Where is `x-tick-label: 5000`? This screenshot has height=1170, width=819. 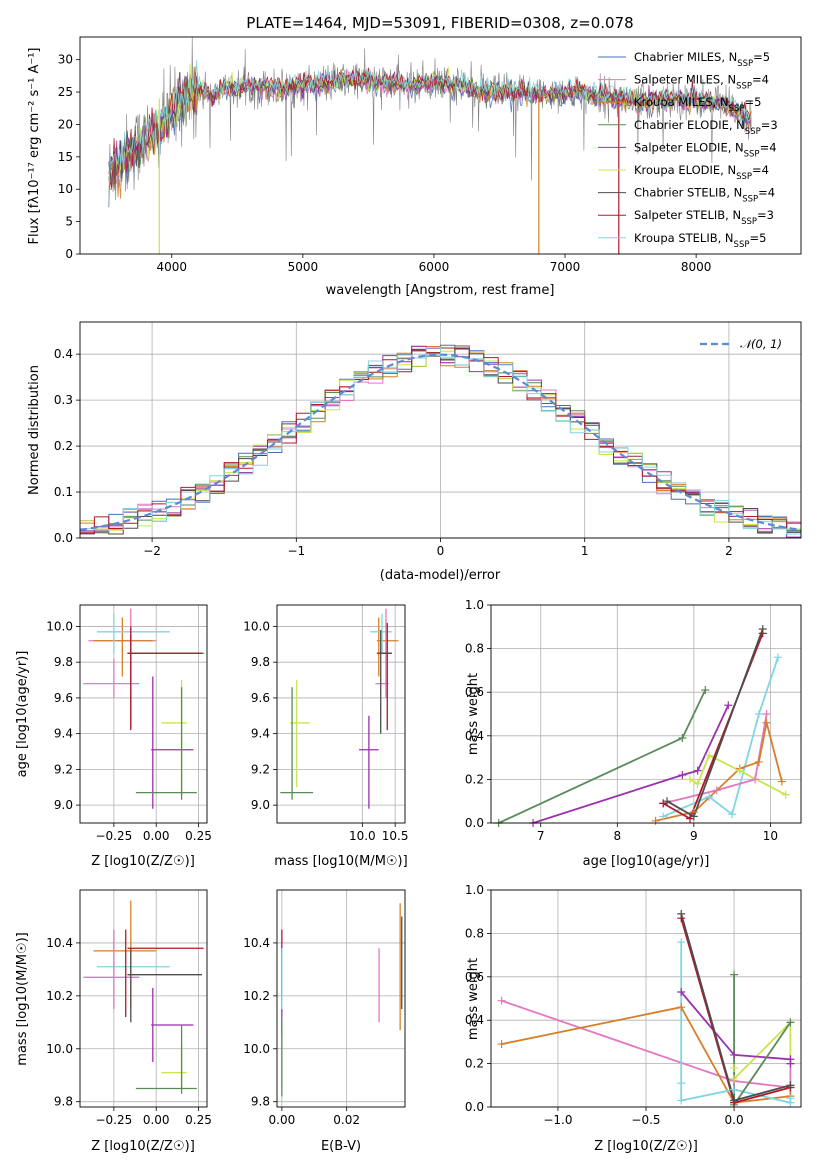
x-tick-label: 5000 is located at coordinates (303, 267).